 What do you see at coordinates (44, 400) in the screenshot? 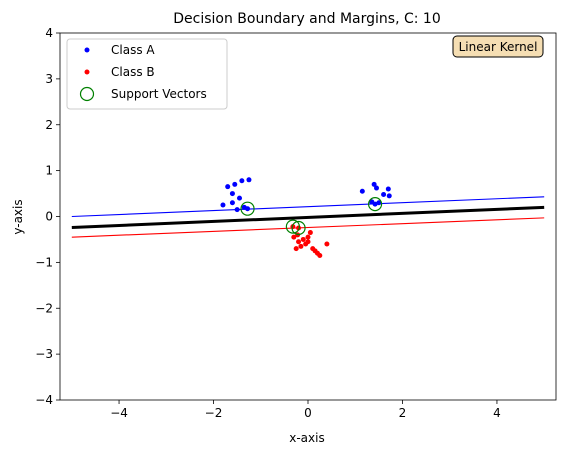
I see `y-tick-label: −4` at bounding box center [44, 400].